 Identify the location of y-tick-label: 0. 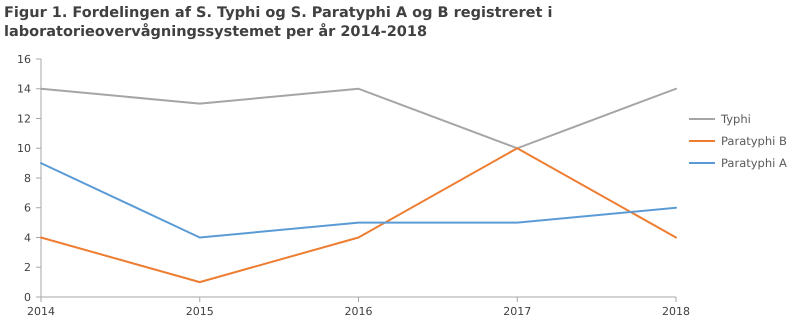
(27, 297).